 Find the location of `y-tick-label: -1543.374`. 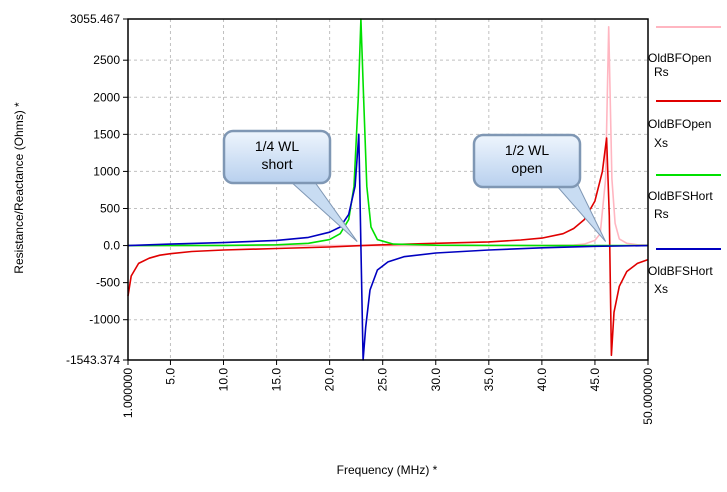

y-tick-label: -1543.374 is located at coordinates (93, 360).